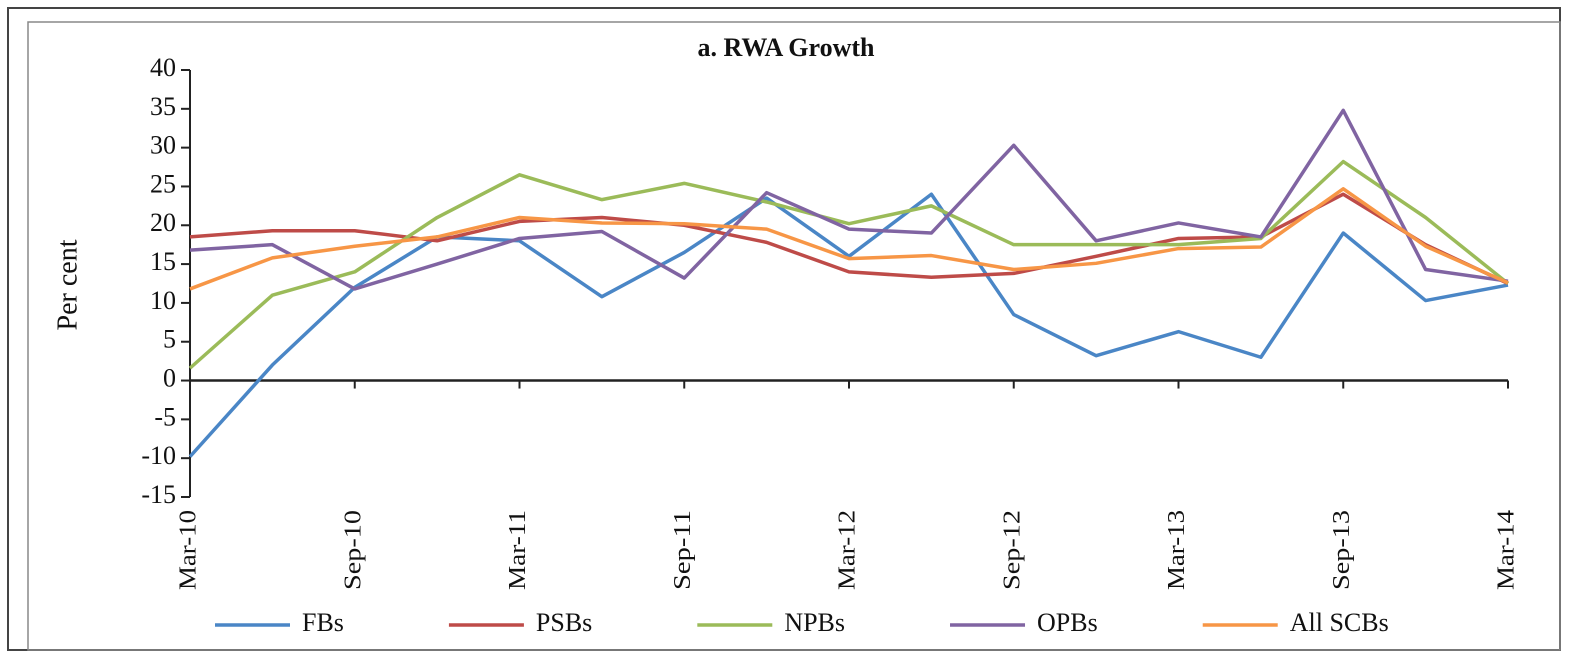 Image resolution: width=1574 pixels, height=659 pixels. What do you see at coordinates (163, 300) in the screenshot?
I see `y-tick-label: 10` at bounding box center [163, 300].